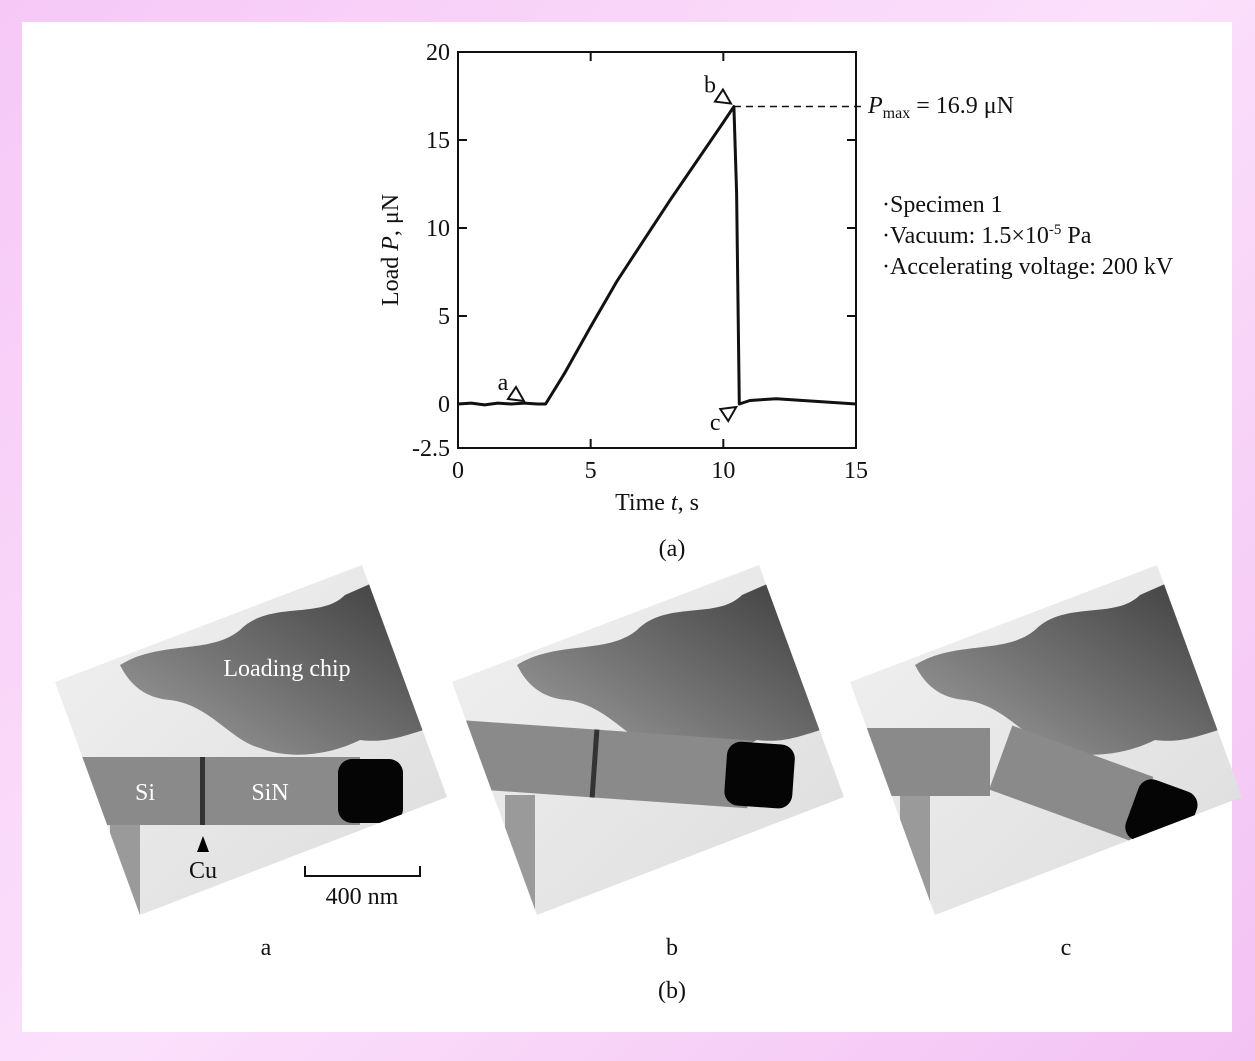  I want to click on caption: (b), so click(672, 991).